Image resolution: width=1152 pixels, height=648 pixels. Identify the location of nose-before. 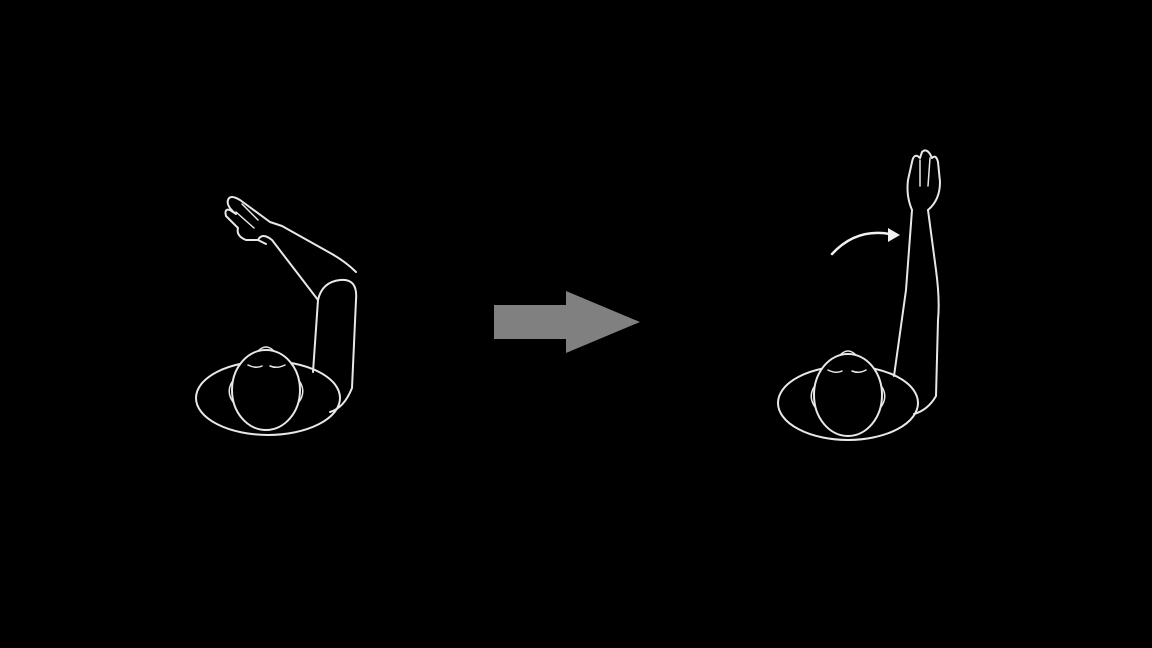
(266, 349).